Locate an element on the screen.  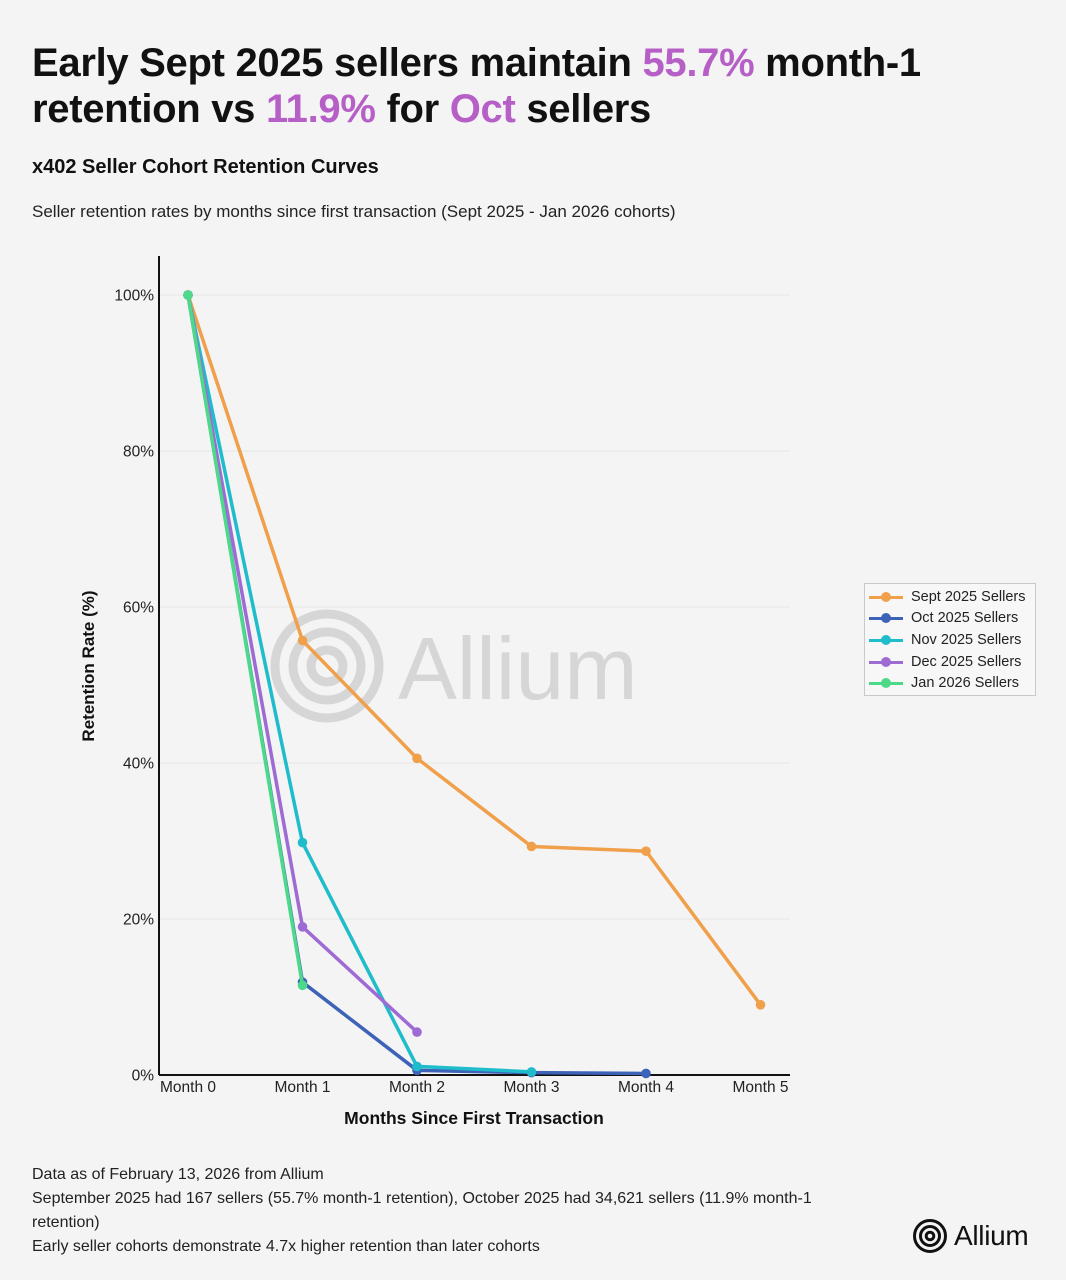
y-tick-label: 80% is located at coordinates (138, 452).